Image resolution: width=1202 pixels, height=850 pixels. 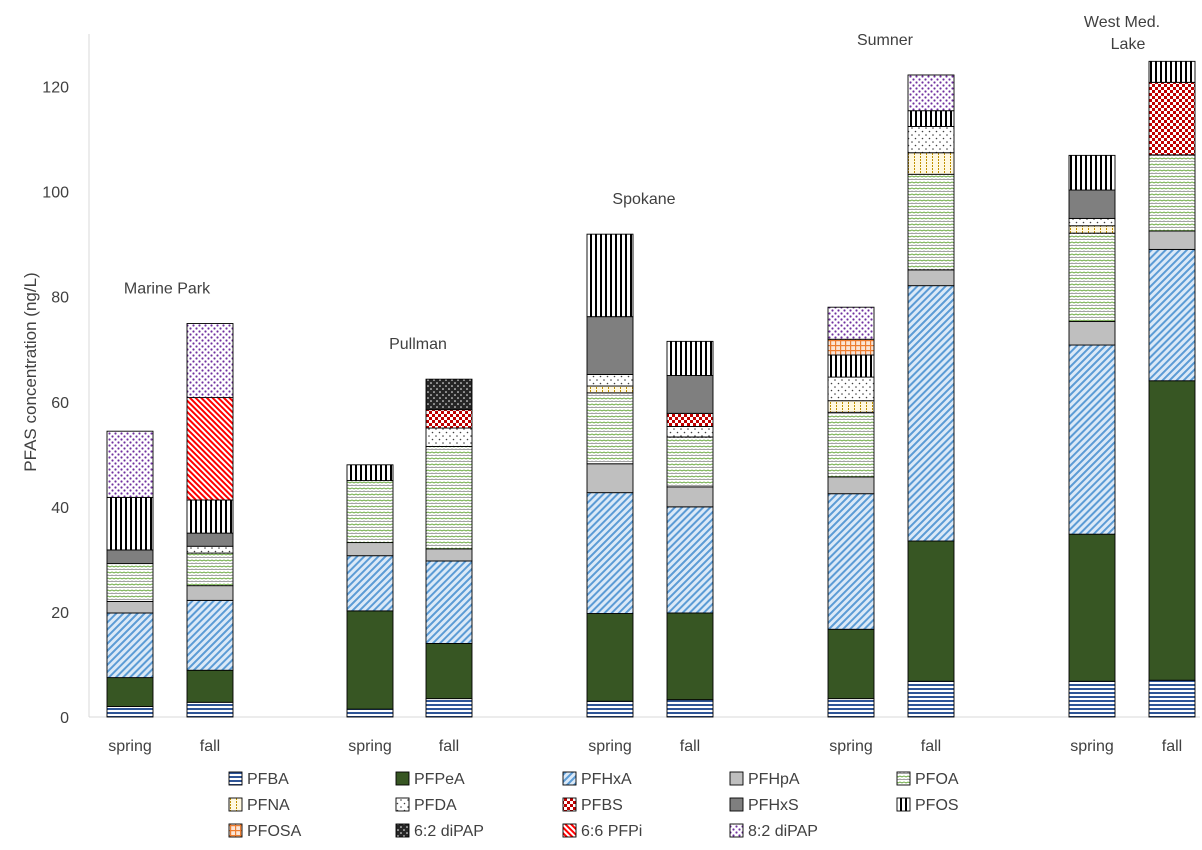 I want to click on bar-segment-6-6-pfpi, so click(x=210, y=449).